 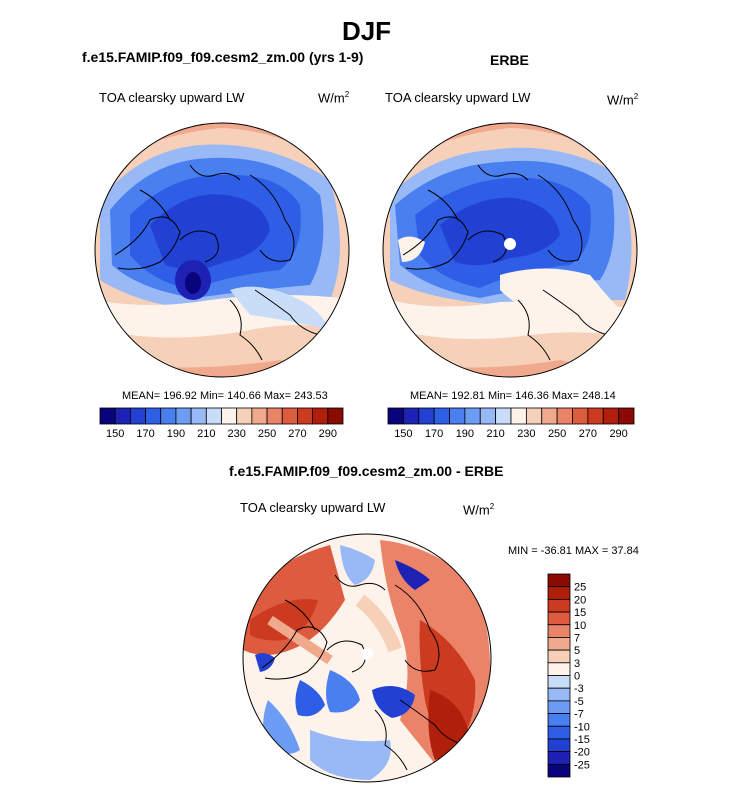 I want to click on diff-units-label: W/m2, so click(x=479, y=510).